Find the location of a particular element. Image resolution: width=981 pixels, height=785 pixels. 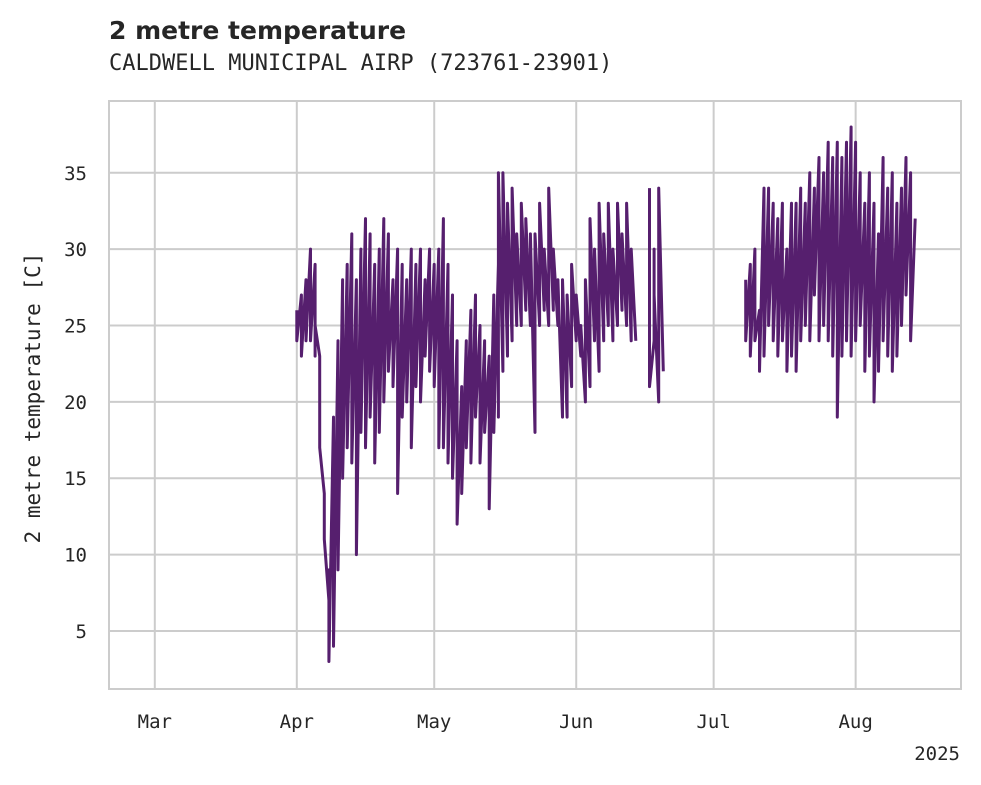

y-tick-label: 30 is located at coordinates (75, 250).